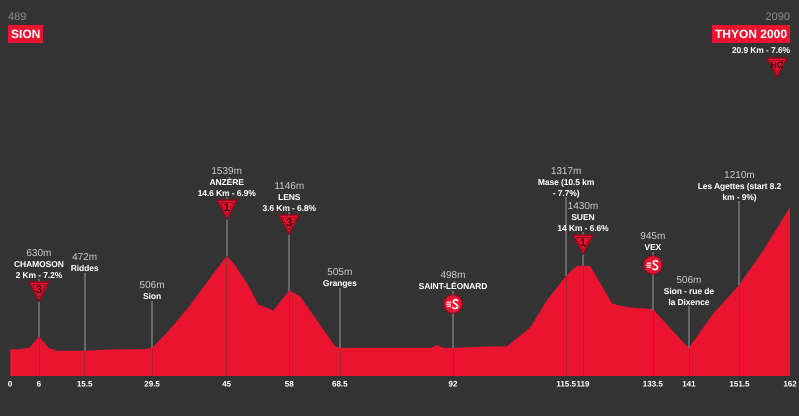 This screenshot has width=799, height=416. Describe the element at coordinates (583, 217) in the screenshot. I see `annotation: 1430m SUEN 14 Km - 6.6%` at that location.